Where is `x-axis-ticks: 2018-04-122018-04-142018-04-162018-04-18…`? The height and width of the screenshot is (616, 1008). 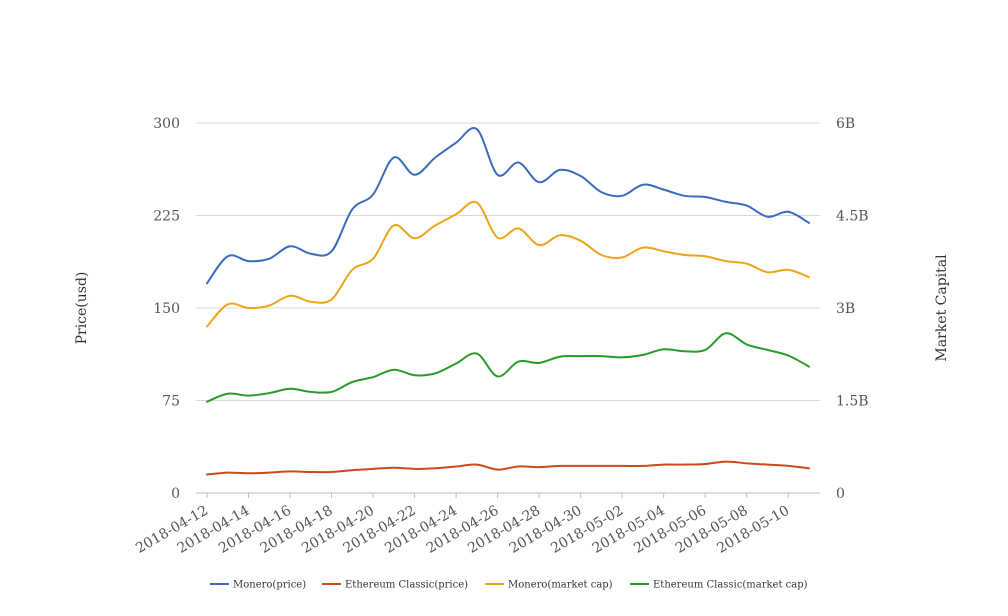
x-axis-ticks: 2018-04-122018-04-142018-04-162018-04-18… is located at coordinates (462, 525).